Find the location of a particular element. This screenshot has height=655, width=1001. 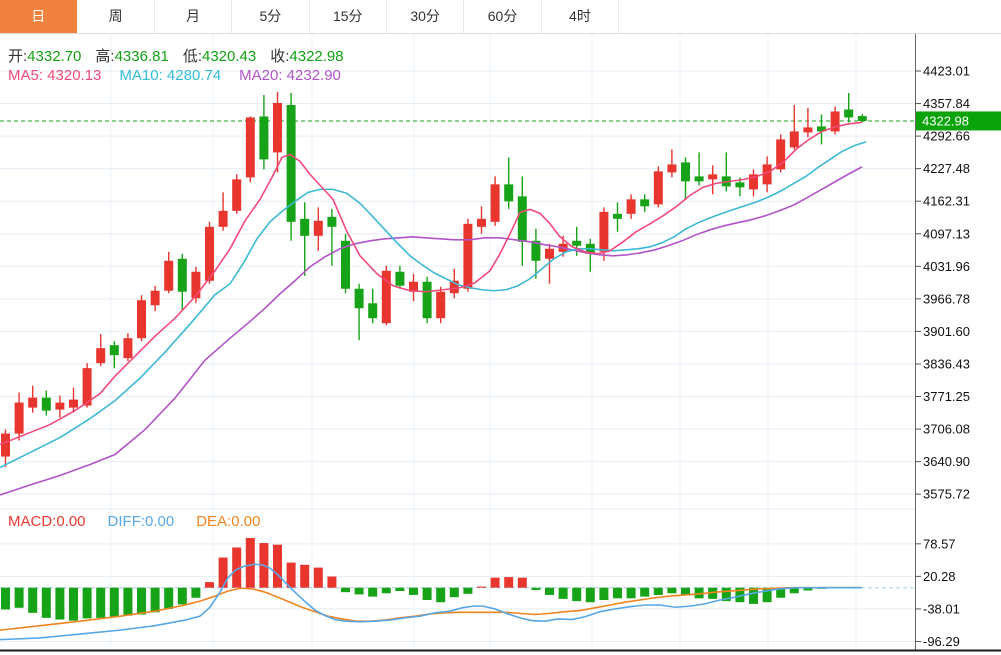

ma5-value: MA5: 4320.13 is located at coordinates (55, 75).